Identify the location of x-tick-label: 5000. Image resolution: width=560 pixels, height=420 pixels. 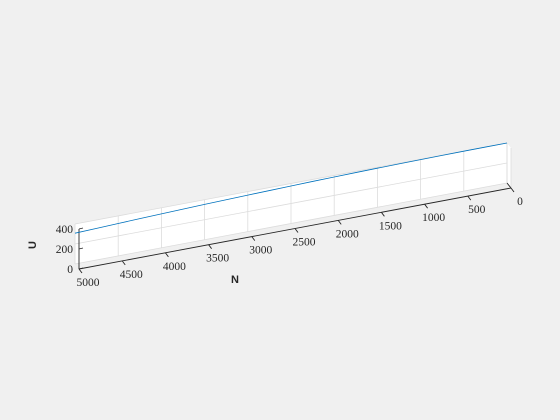
(88, 283).